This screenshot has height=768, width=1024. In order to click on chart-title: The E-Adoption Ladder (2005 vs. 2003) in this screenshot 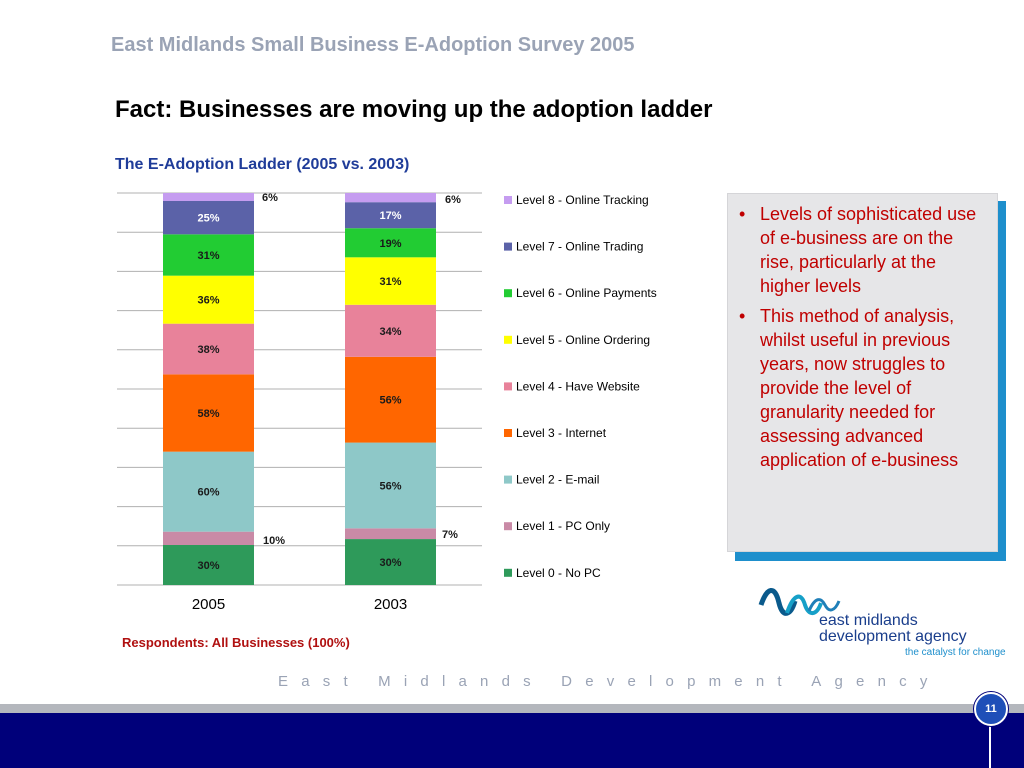, I will do `click(262, 164)`.